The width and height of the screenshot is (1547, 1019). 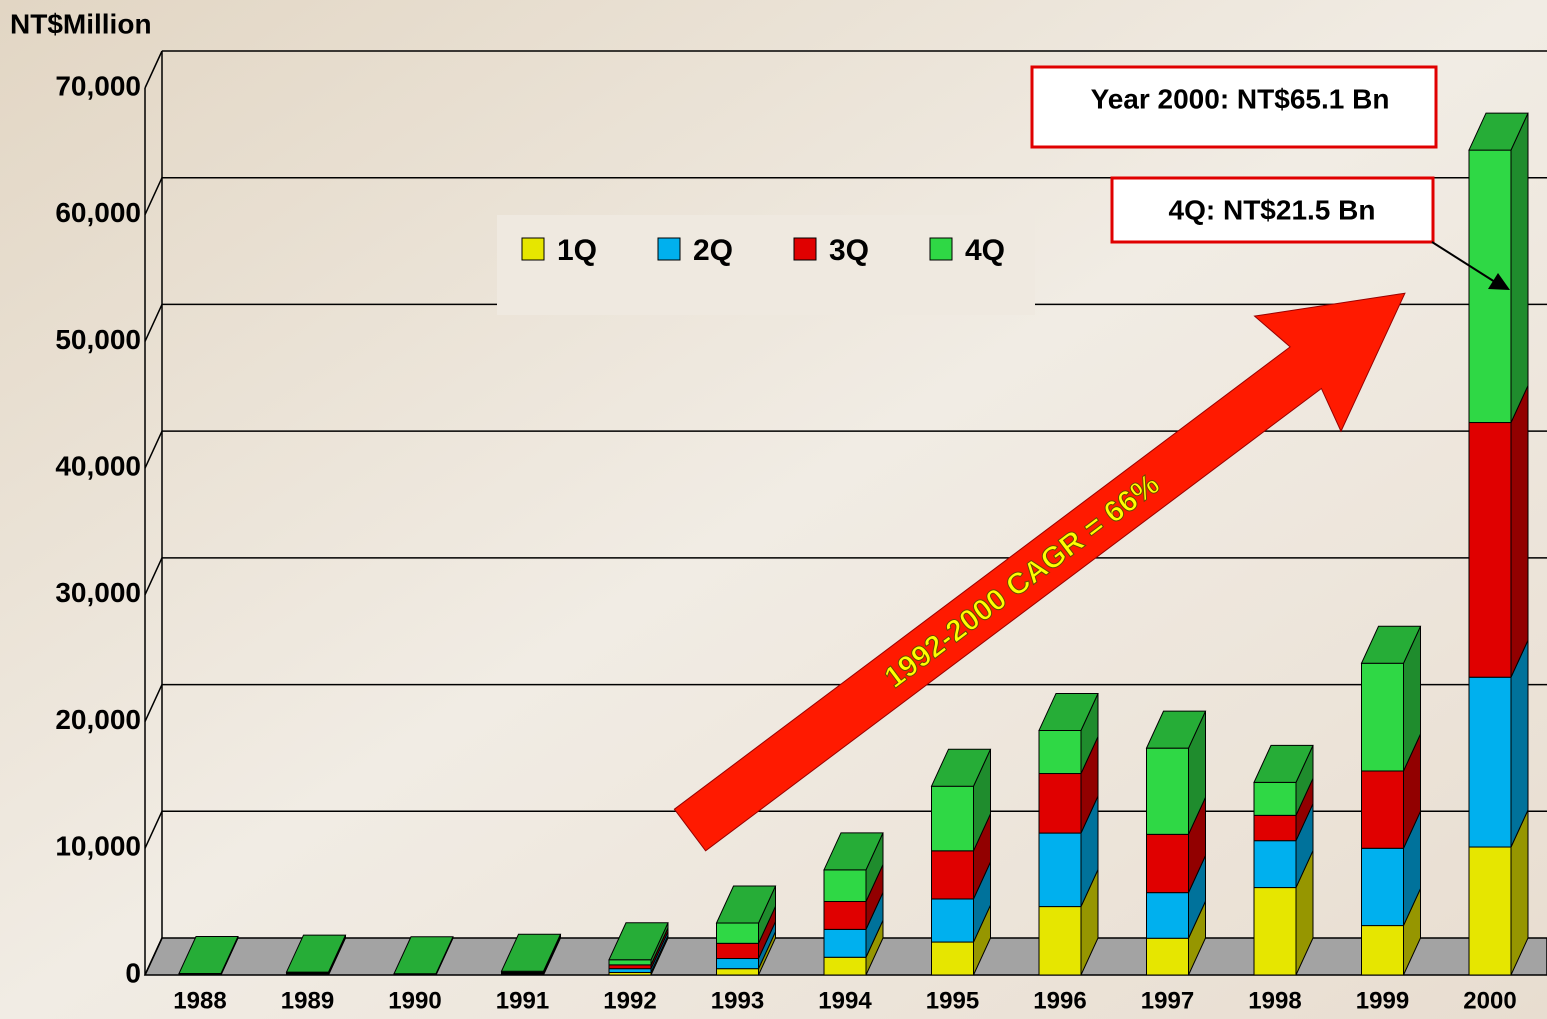 I want to click on x-tick-label: 1988, so click(x=199, y=1000).